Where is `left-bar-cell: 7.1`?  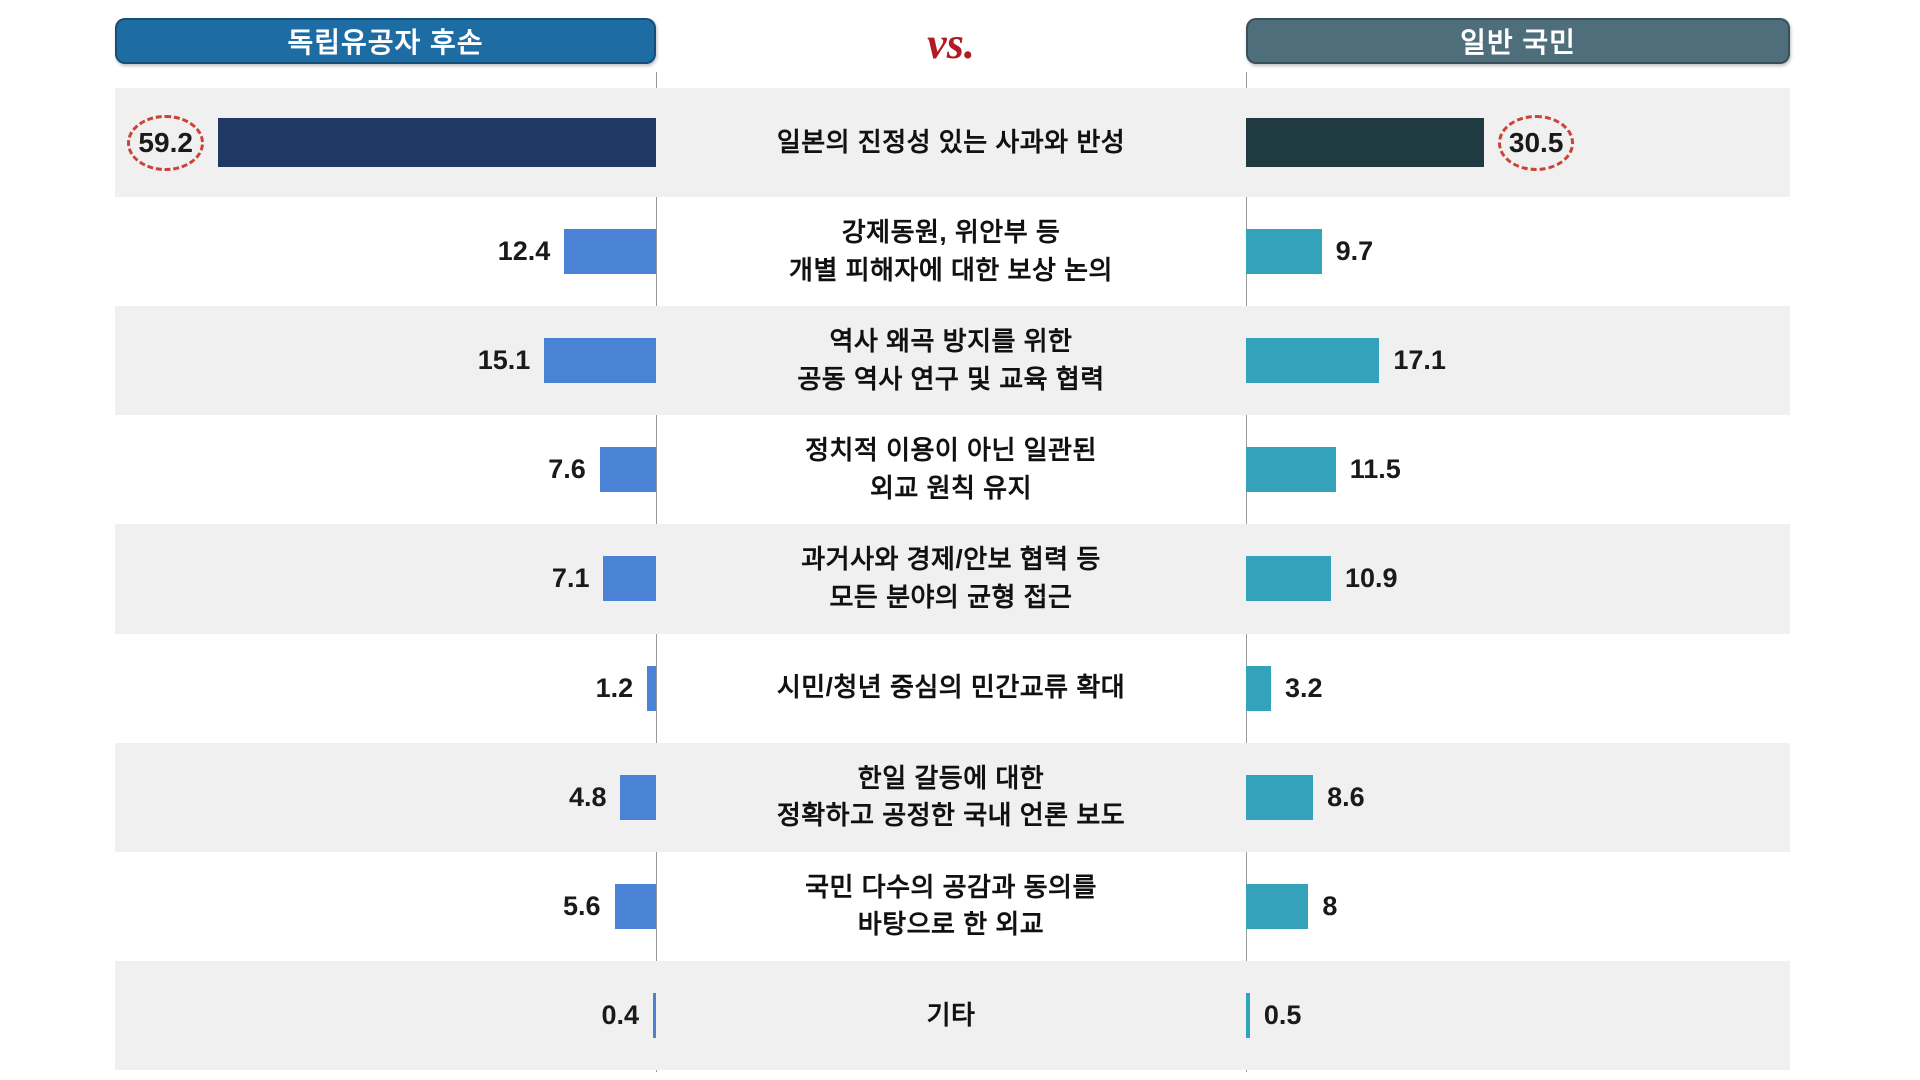 left-bar-cell: 7.1 is located at coordinates (385, 578).